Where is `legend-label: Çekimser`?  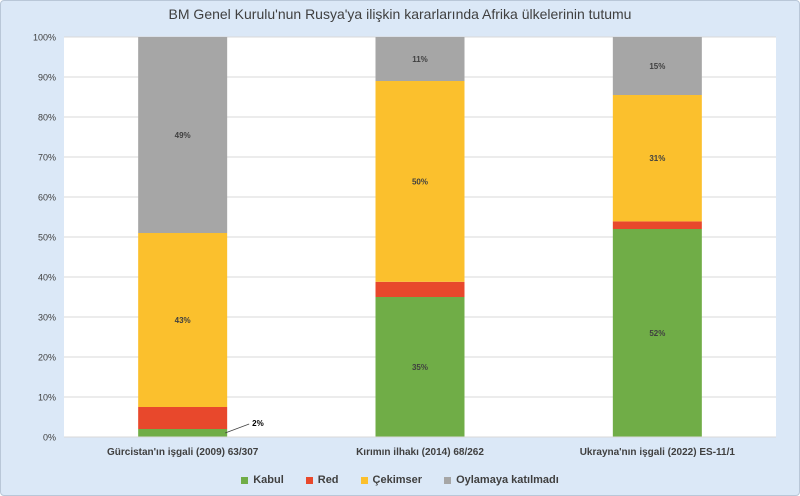 legend-label: Çekimser is located at coordinates (397, 480).